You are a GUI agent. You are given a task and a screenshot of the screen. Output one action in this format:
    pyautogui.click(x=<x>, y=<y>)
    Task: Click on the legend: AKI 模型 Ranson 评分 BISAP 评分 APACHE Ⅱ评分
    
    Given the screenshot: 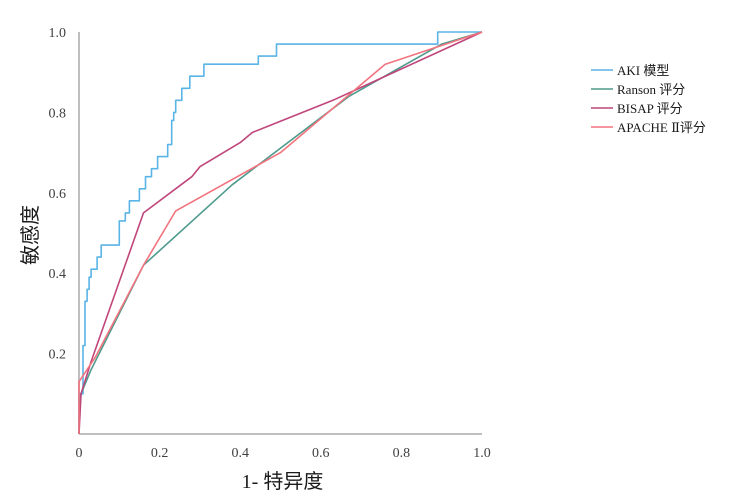 What is the action you would take?
    pyautogui.click(x=648, y=99)
    